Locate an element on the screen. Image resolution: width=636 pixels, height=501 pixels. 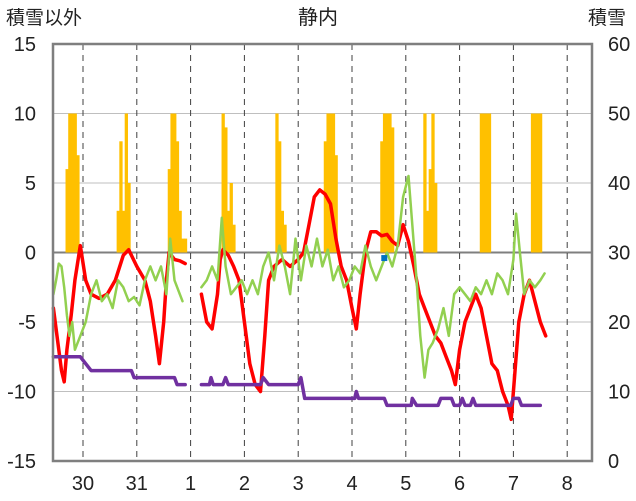
x-tick-label: 2 is located at coordinates (244, 484).